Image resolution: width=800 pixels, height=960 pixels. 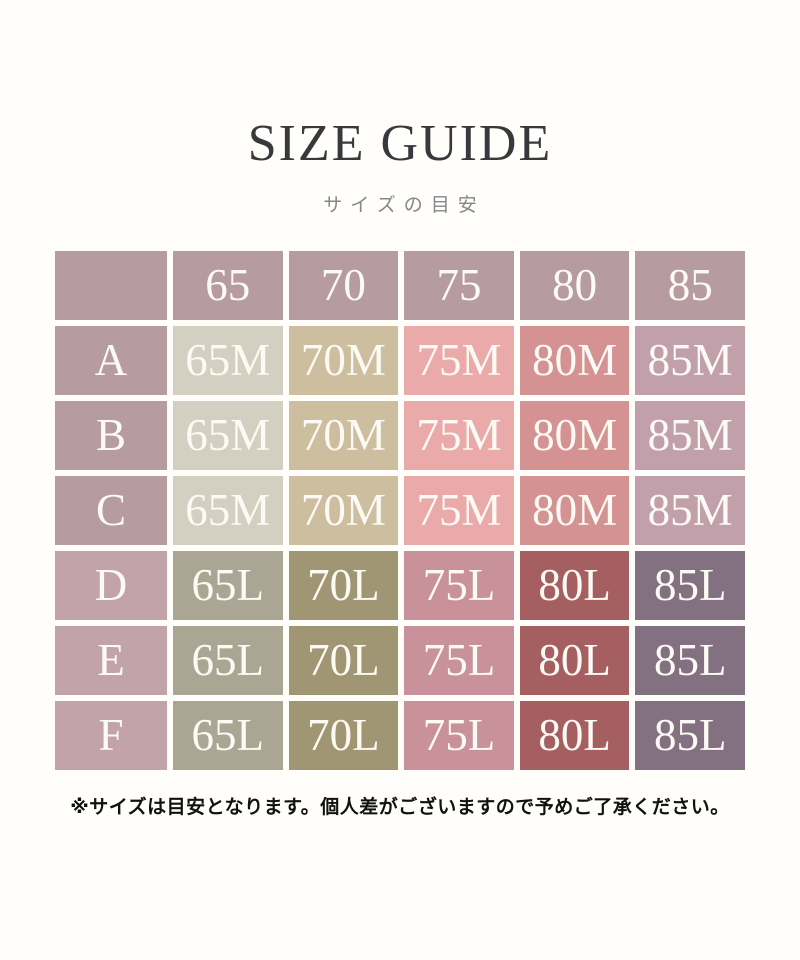 I want to click on size-cell-C-65: 65M, so click(x=228, y=510).